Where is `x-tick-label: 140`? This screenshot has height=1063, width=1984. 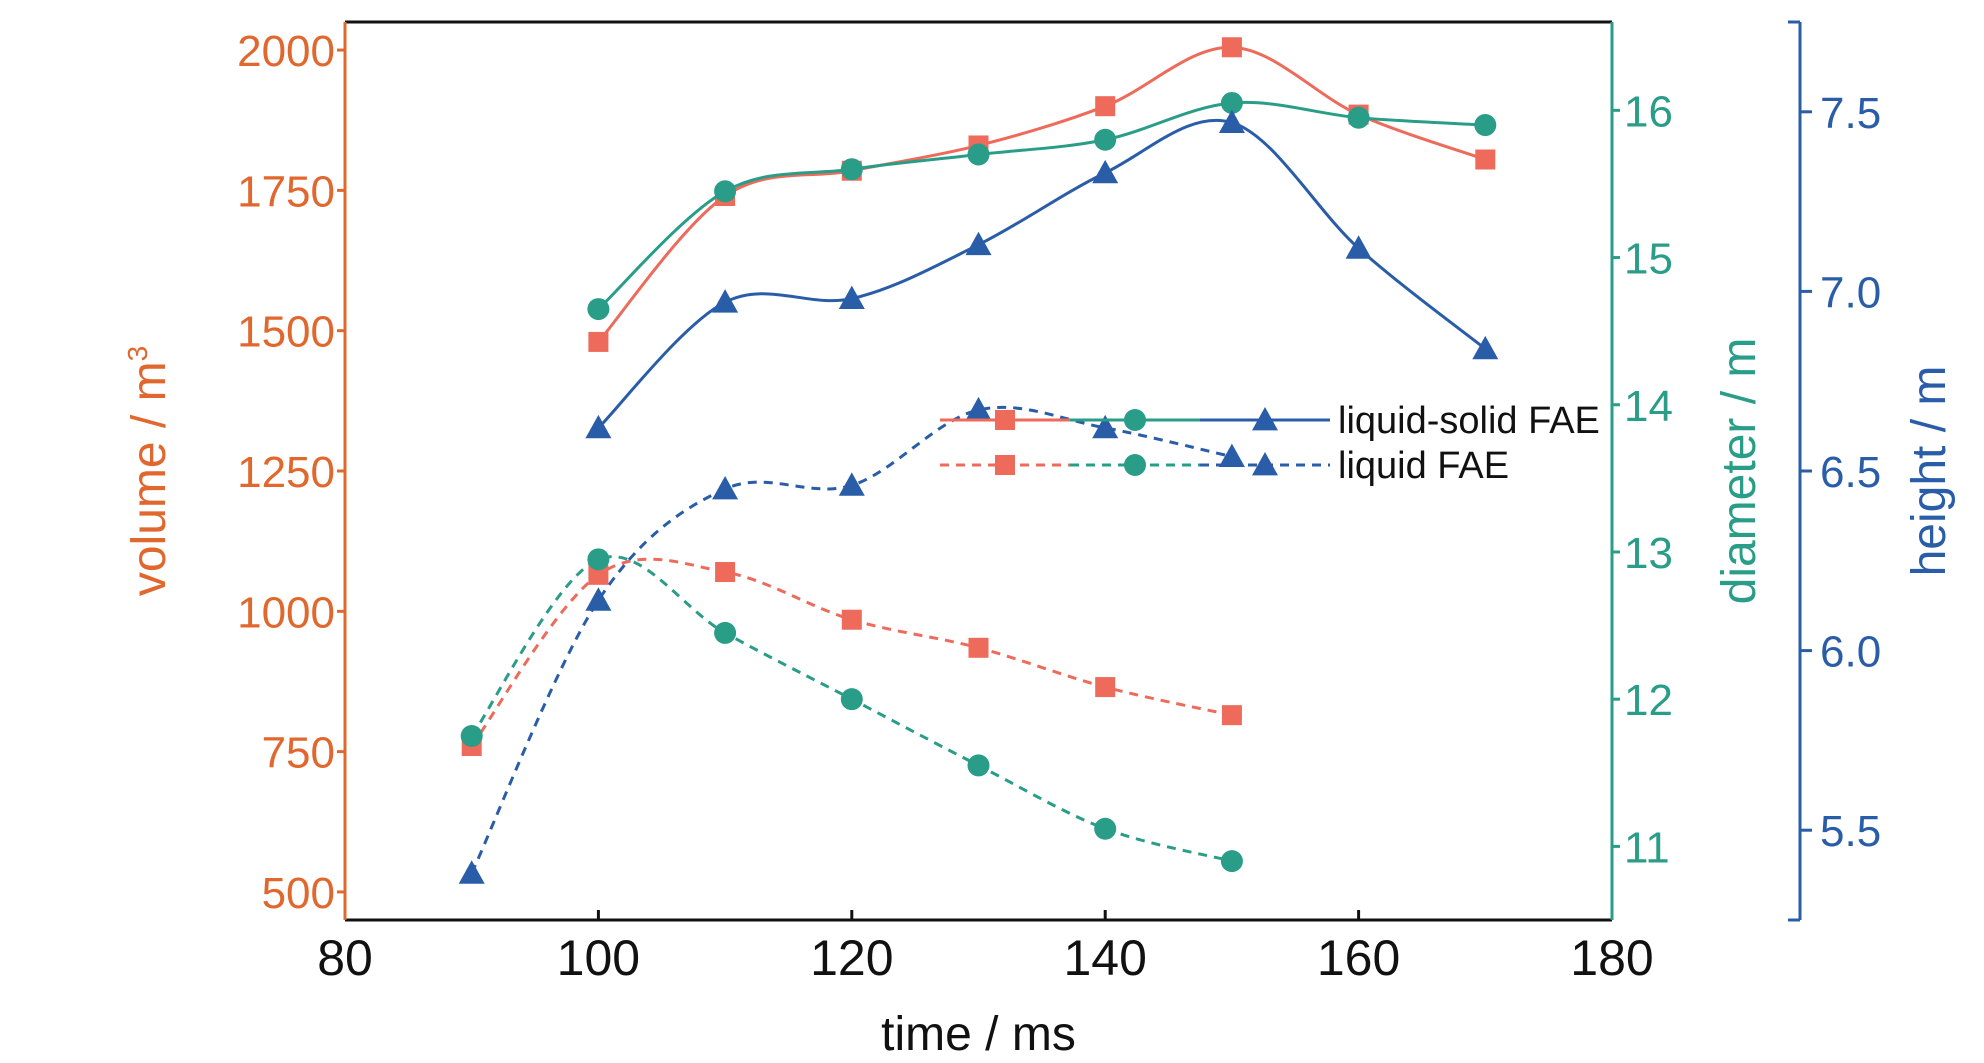
x-tick-label: 140 is located at coordinates (1104, 958).